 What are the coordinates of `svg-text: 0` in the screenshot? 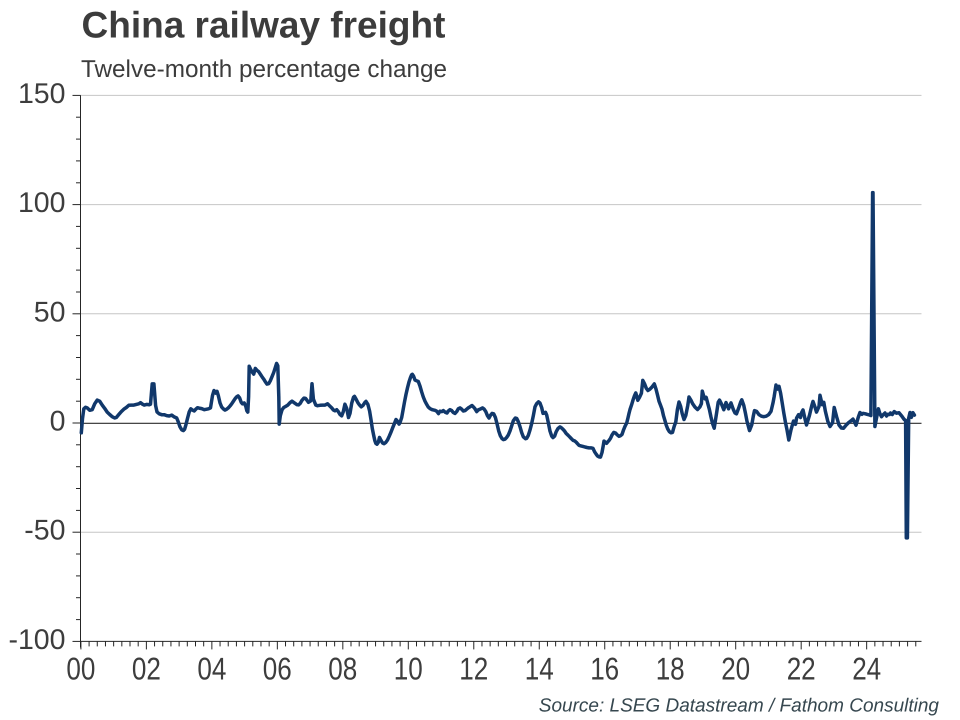 It's located at (58, 422).